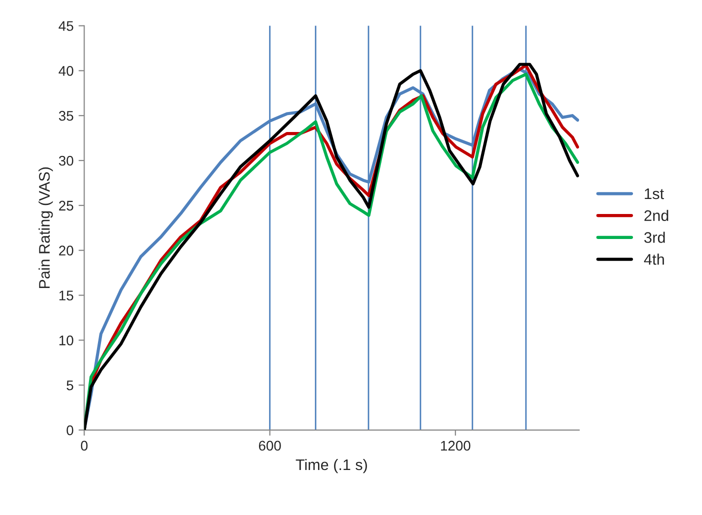  Describe the element at coordinates (66, 205) in the screenshot. I see `y-tick-label: 25` at that location.